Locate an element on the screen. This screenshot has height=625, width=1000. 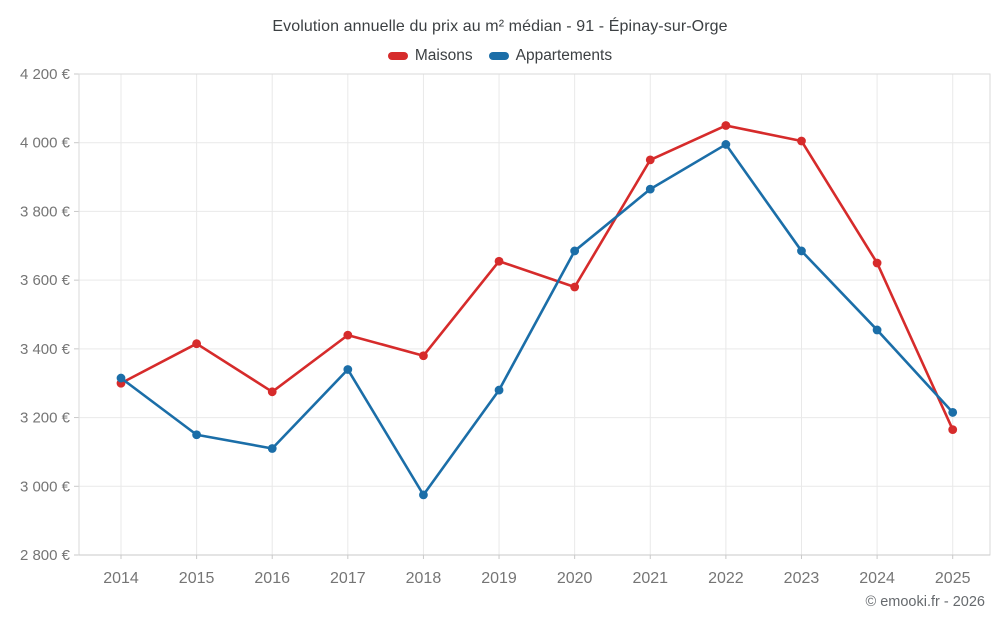
y-tick-label: 4 200 € is located at coordinates (45, 74).